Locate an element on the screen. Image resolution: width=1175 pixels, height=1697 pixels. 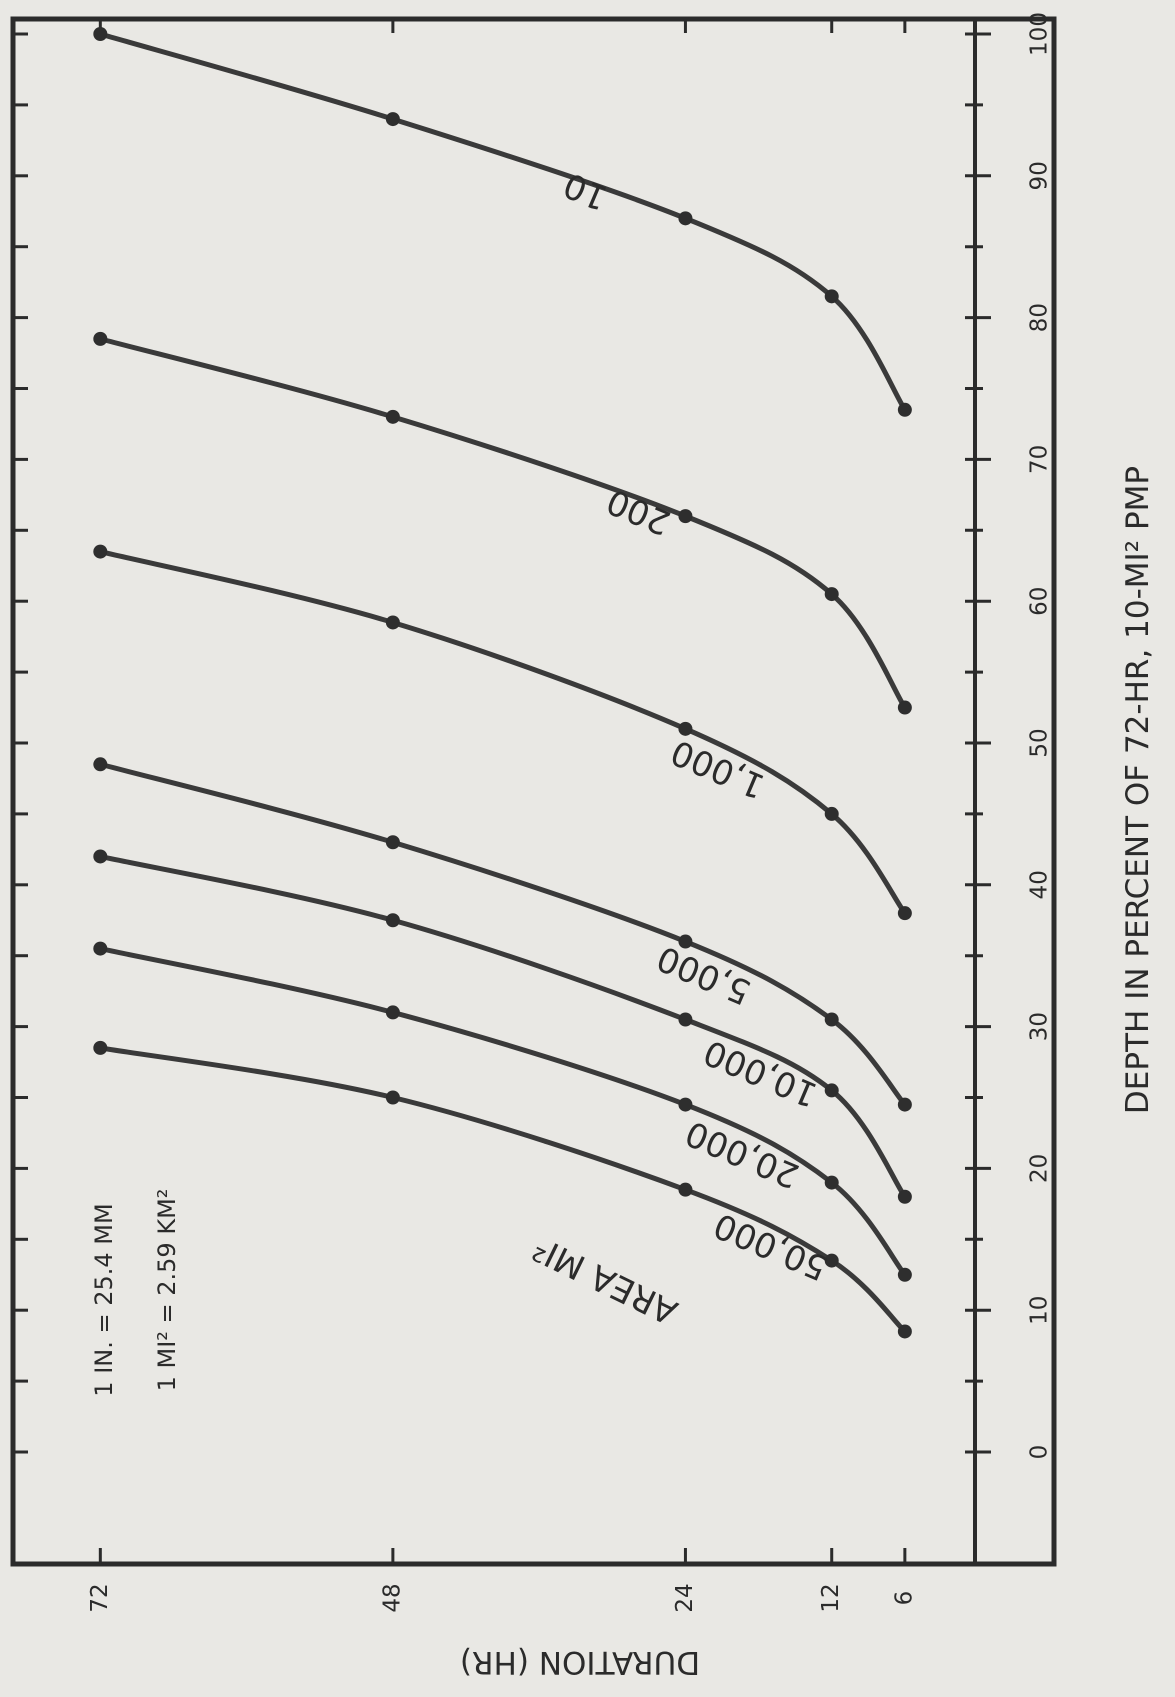
duration-tick-label: 24 is located at coordinates (685, 1597).